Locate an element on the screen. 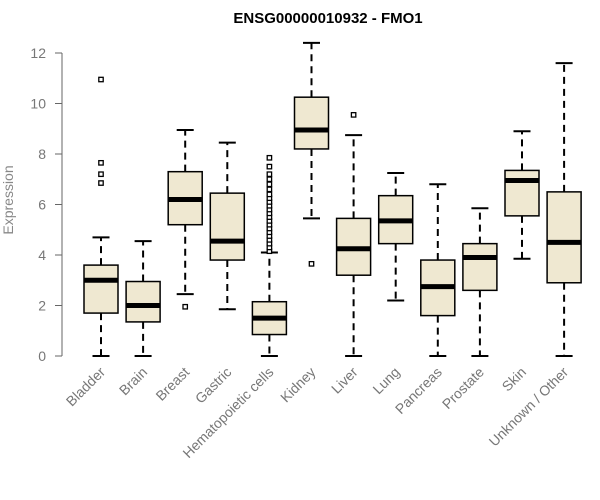  chart-title: ENSG00000010932 - FMO1 is located at coordinates (327, 18).